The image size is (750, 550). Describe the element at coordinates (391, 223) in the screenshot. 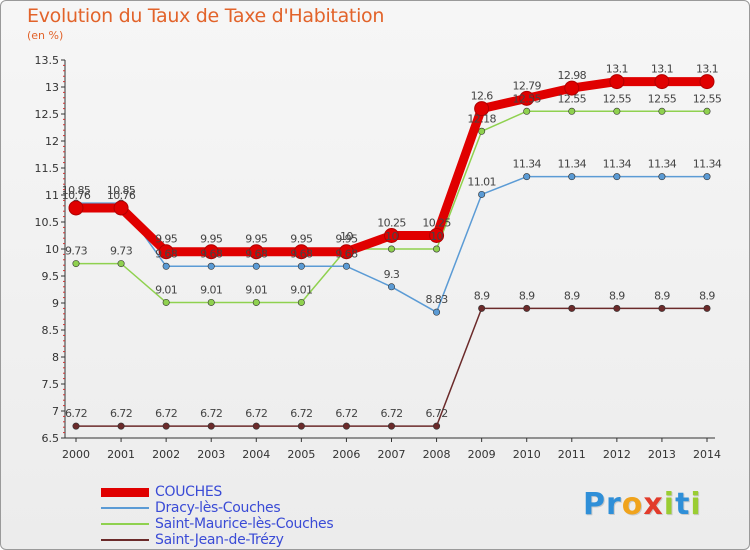

I see `data-label: 10.25` at that location.